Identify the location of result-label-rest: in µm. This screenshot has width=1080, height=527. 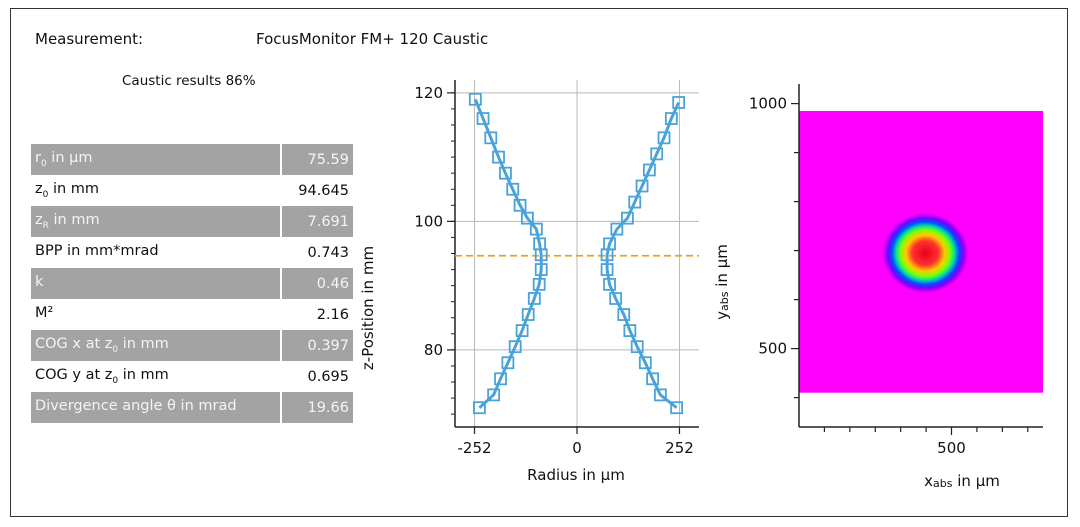
(69, 158).